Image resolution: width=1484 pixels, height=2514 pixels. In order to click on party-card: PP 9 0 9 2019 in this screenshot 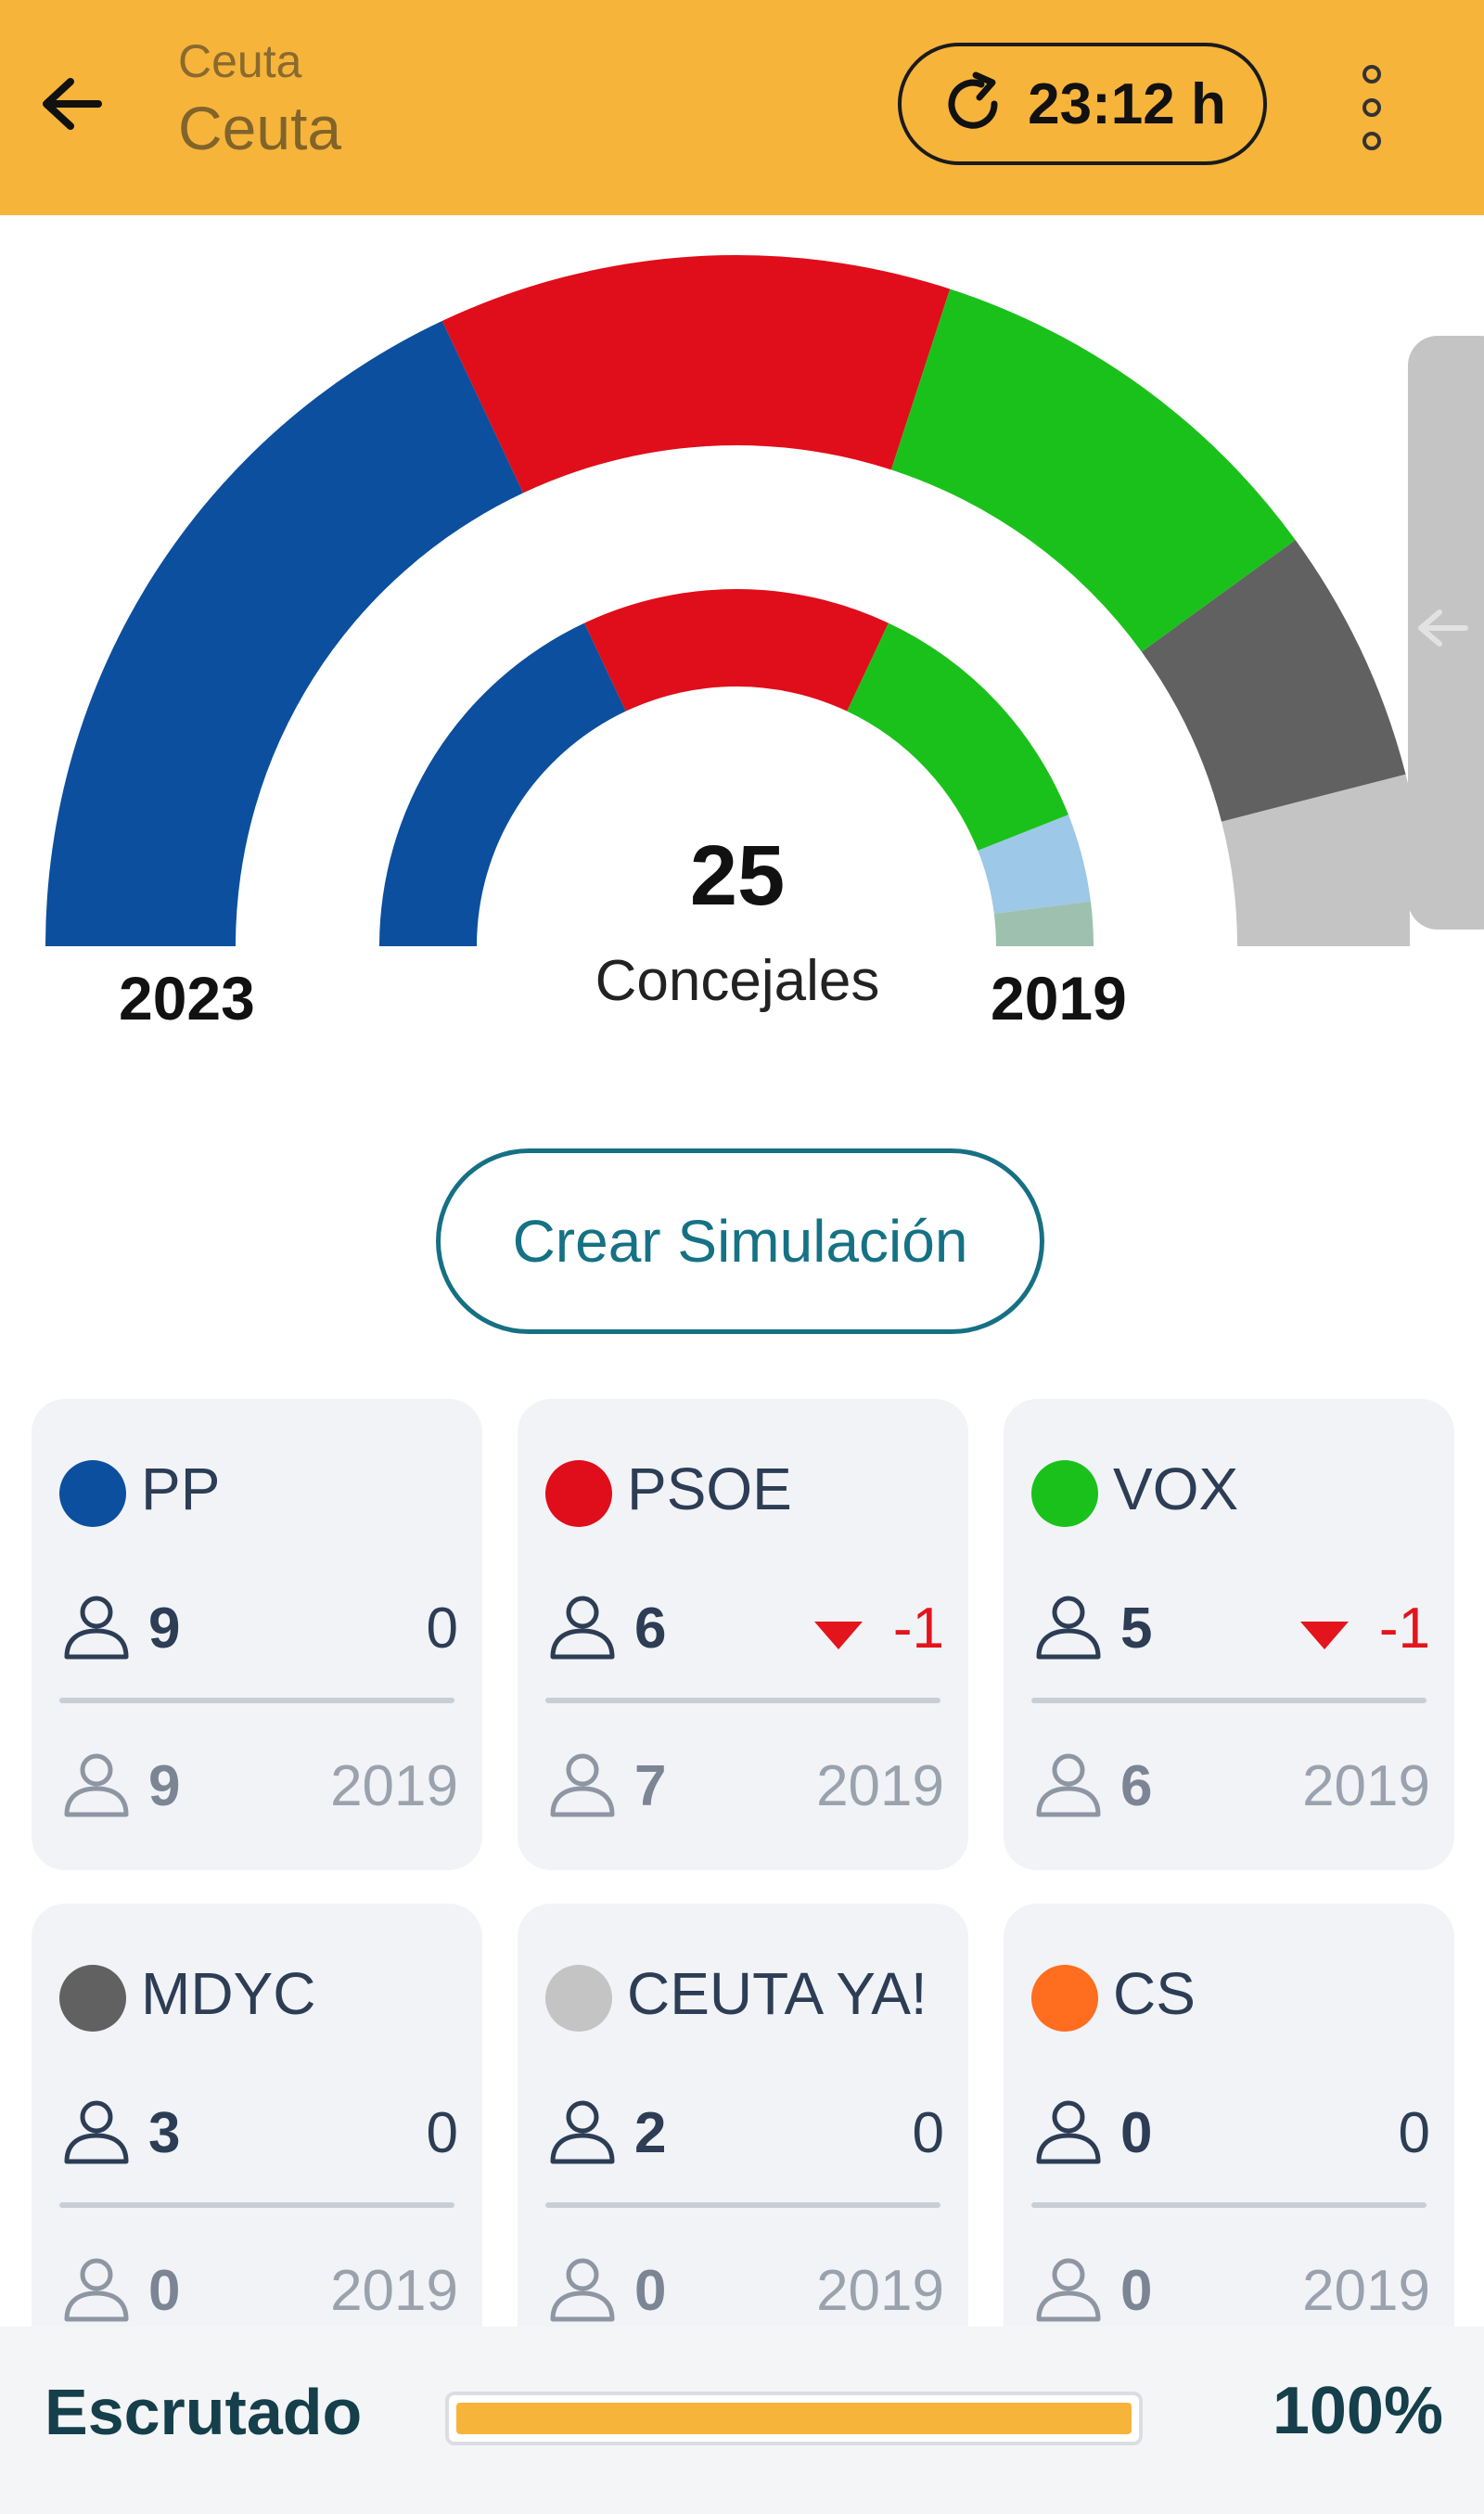, I will do `click(257, 1635)`.